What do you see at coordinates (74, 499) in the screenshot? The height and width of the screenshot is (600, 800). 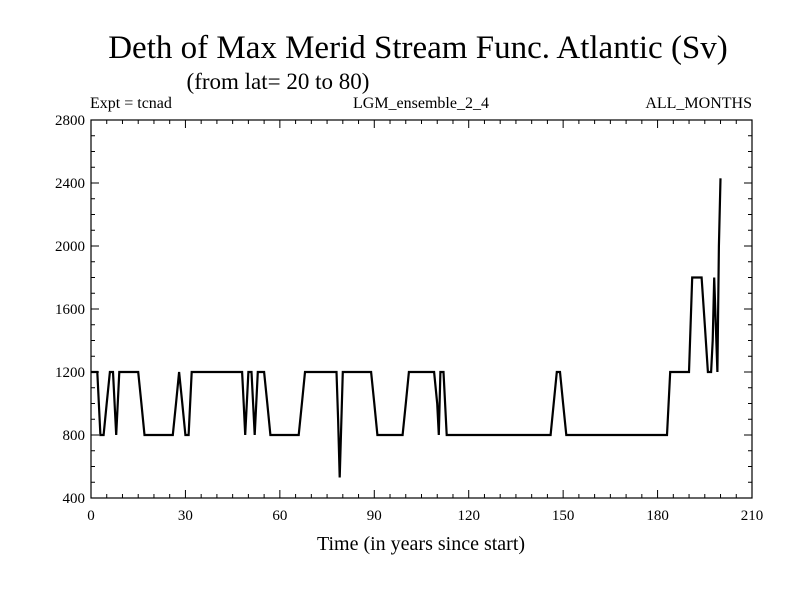 I see `y-tick-label: 400` at bounding box center [74, 499].